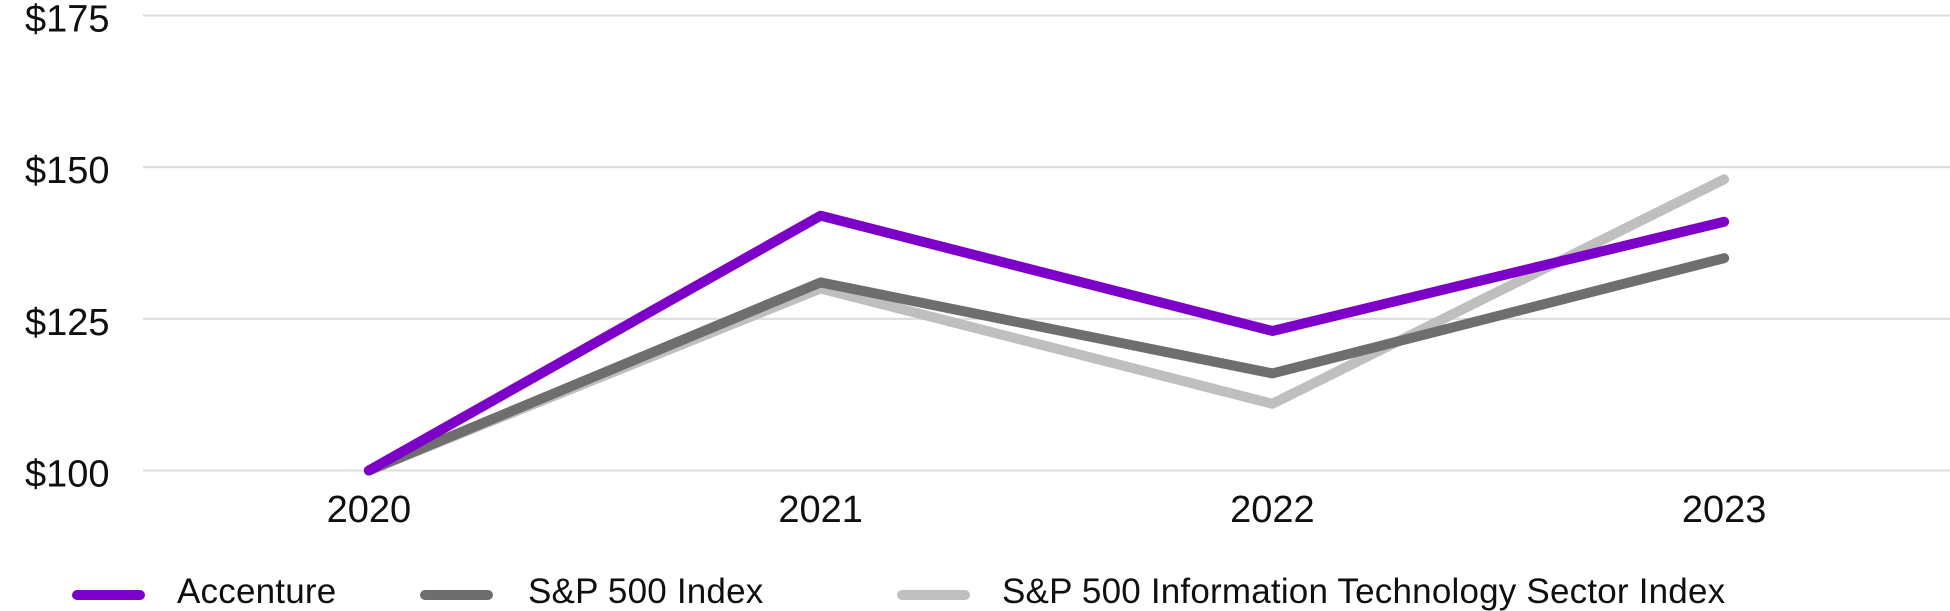 Image resolution: width=1950 pixels, height=611 pixels. I want to click on legend-label-sp500: S&P 500 Index, so click(646, 591).